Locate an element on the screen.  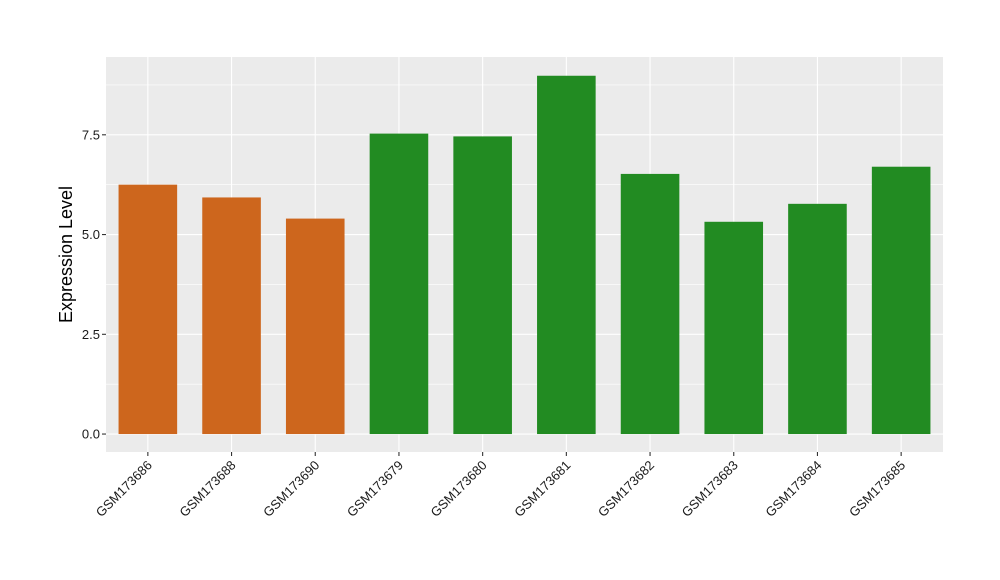
y-tick-label: 7.5 is located at coordinates (91, 134).